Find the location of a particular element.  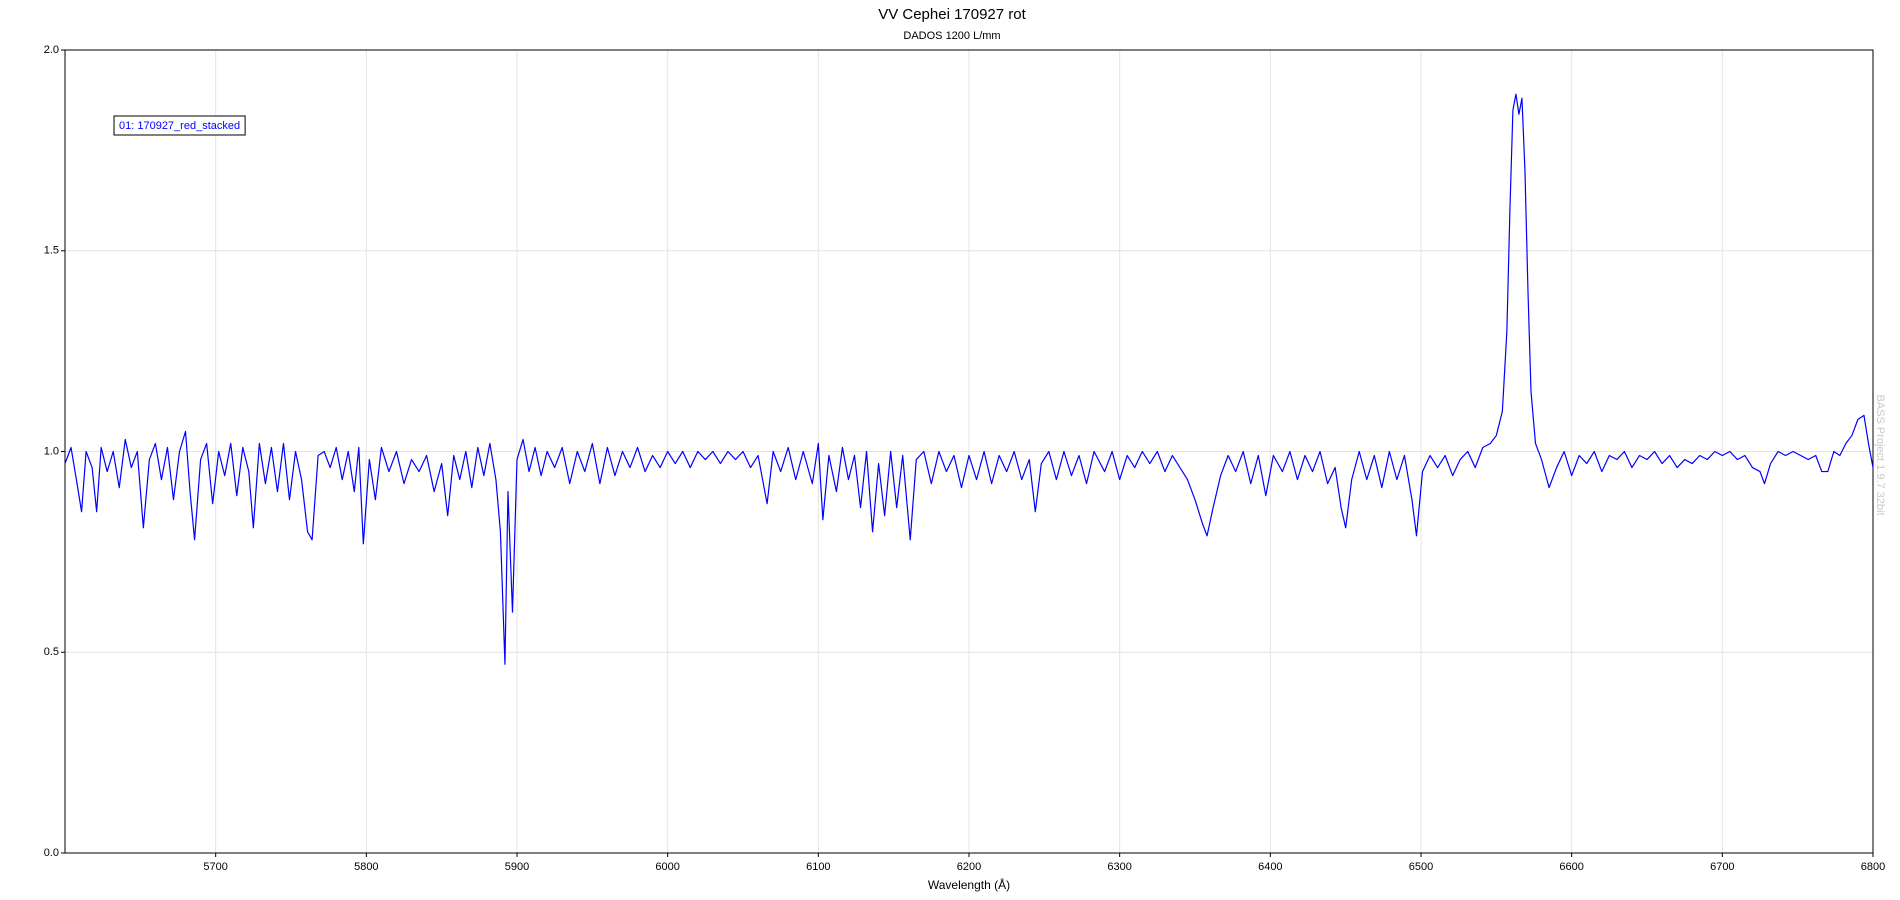

x-tick-label: 5800 is located at coordinates (366, 867).